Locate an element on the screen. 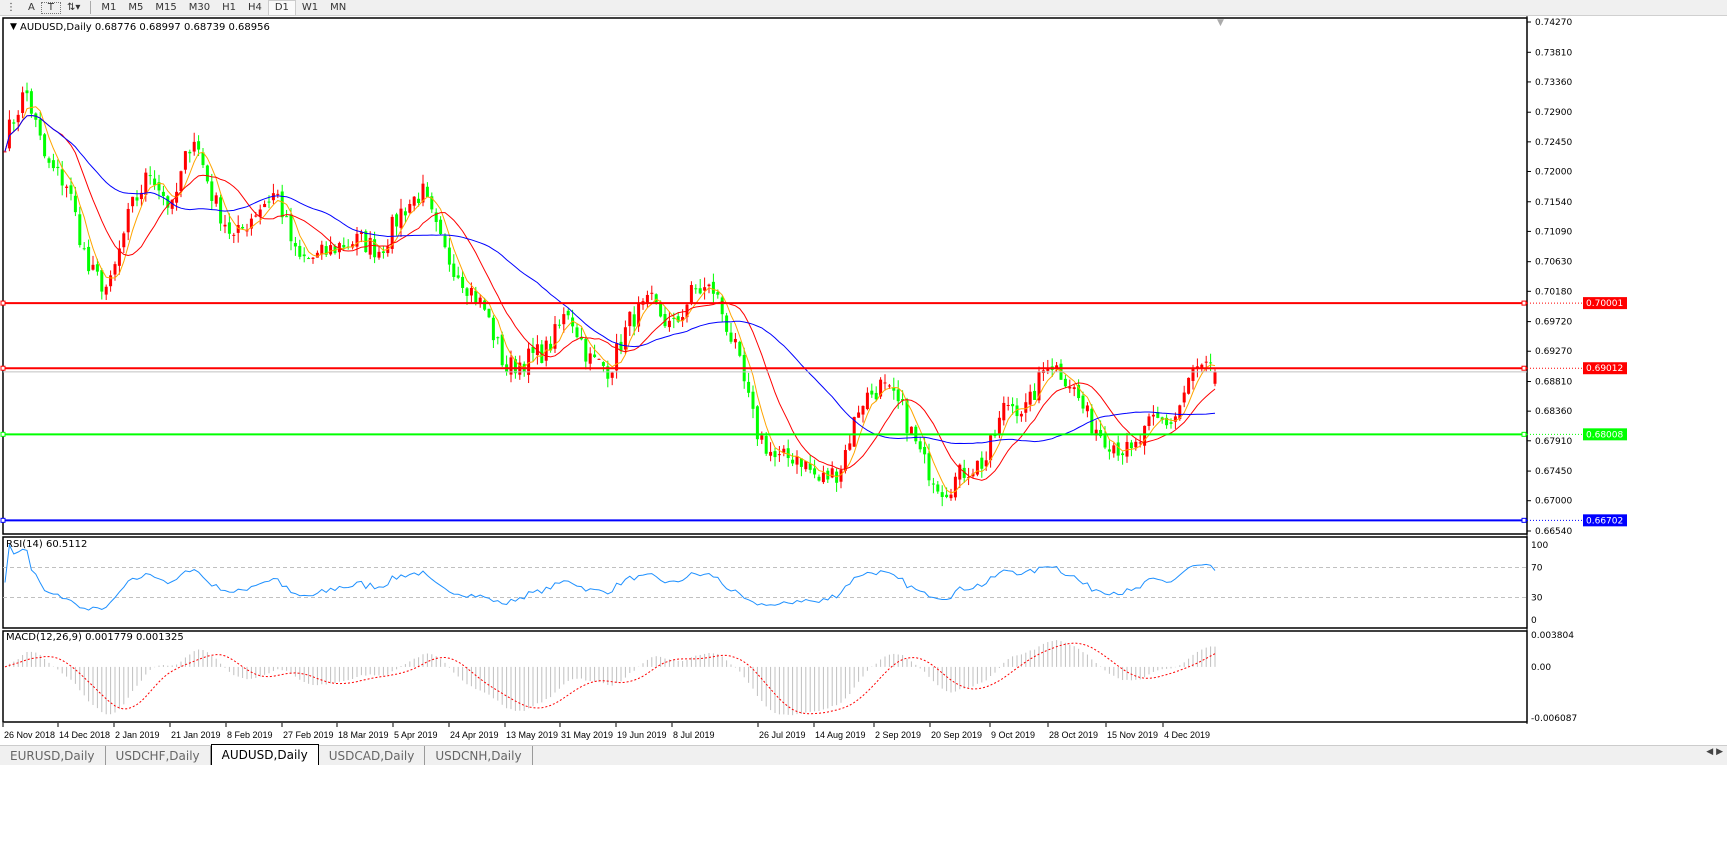 Image resolution: width=1727 pixels, height=844 pixels. date-tick-label: 18 Mar 2019 is located at coordinates (363, 735).